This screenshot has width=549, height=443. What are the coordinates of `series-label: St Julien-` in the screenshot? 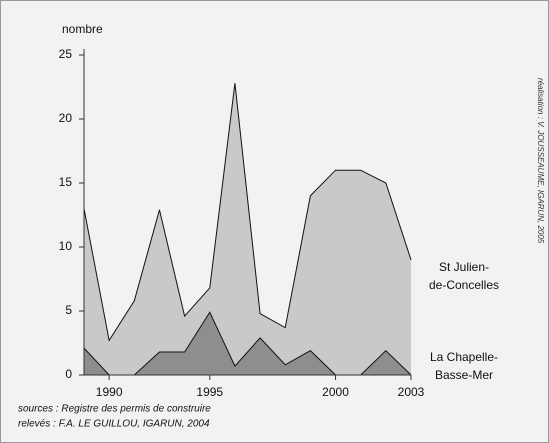 It's located at (464, 267).